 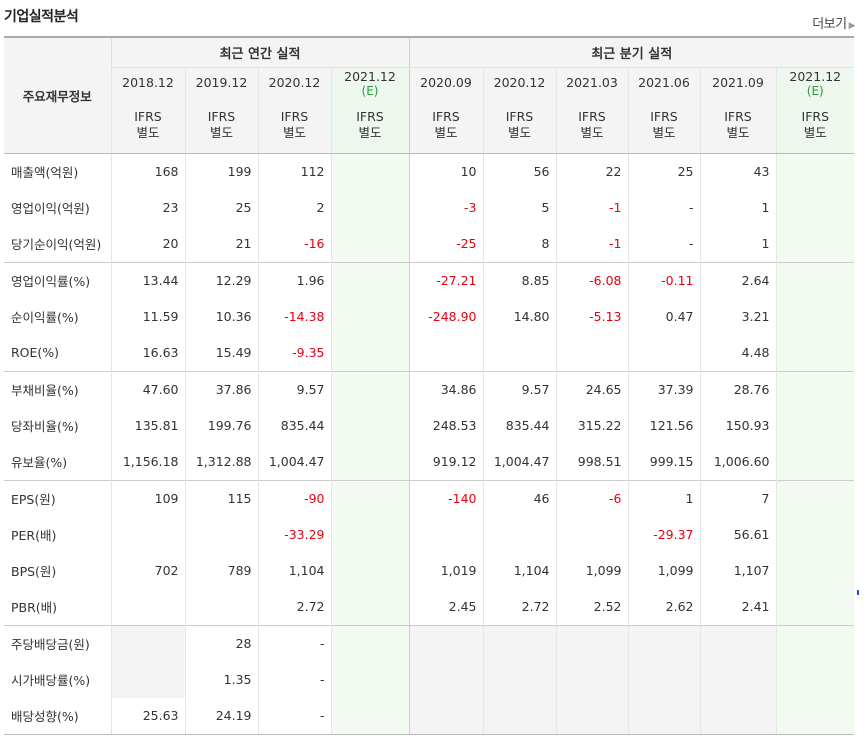 I want to click on value-cell: 199, so click(x=221, y=171).